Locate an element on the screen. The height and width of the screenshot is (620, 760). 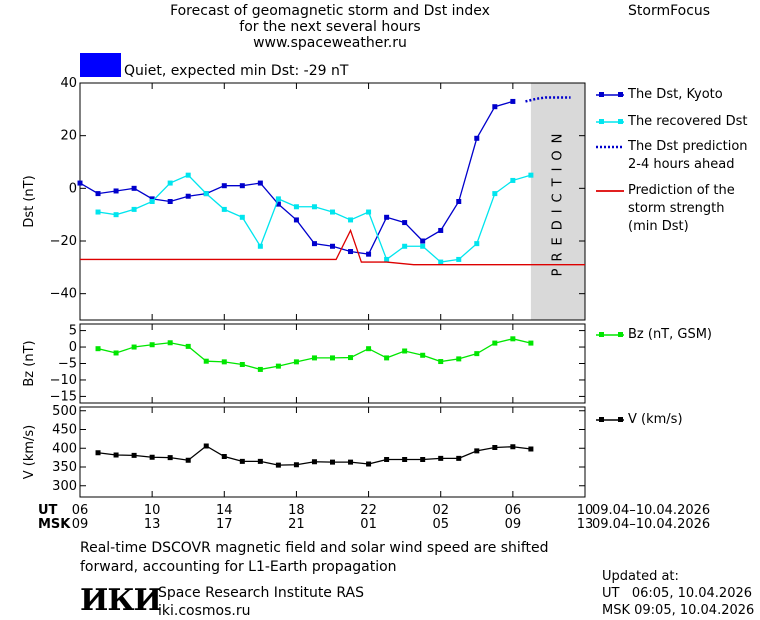
status-color-swatch is located at coordinates (100, 65).